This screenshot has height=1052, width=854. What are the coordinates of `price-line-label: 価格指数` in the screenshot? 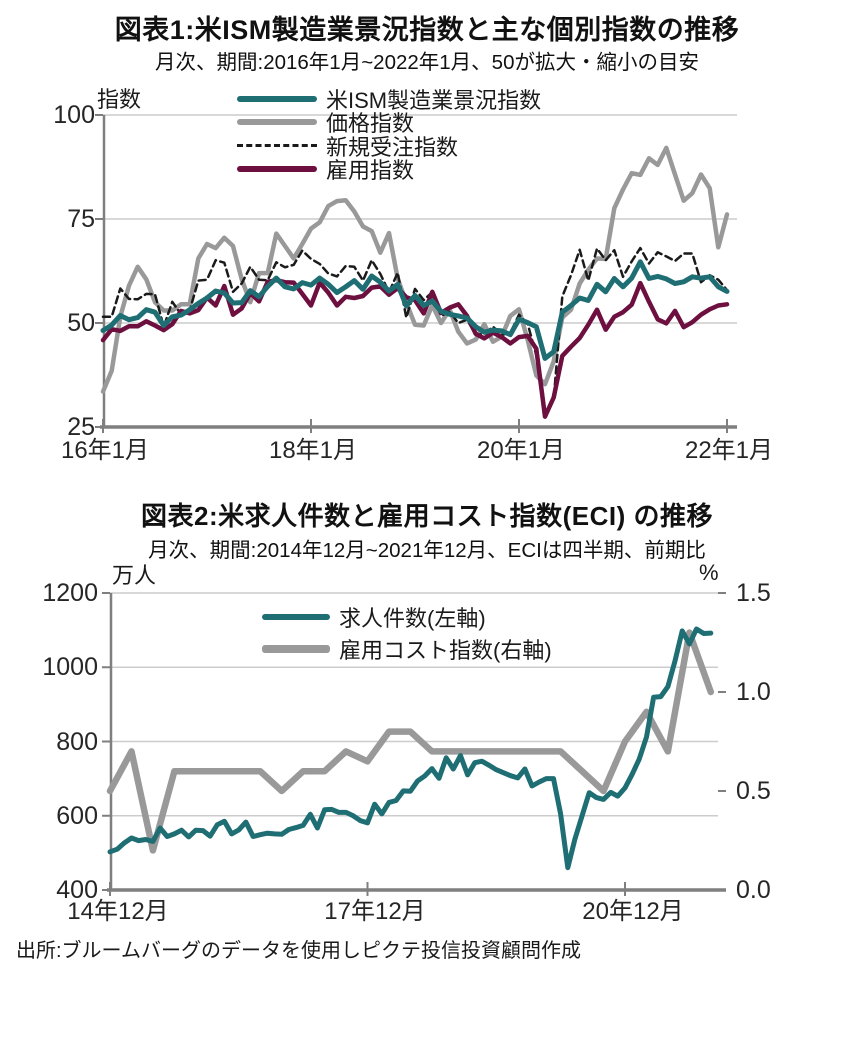 It's located at (370, 124).